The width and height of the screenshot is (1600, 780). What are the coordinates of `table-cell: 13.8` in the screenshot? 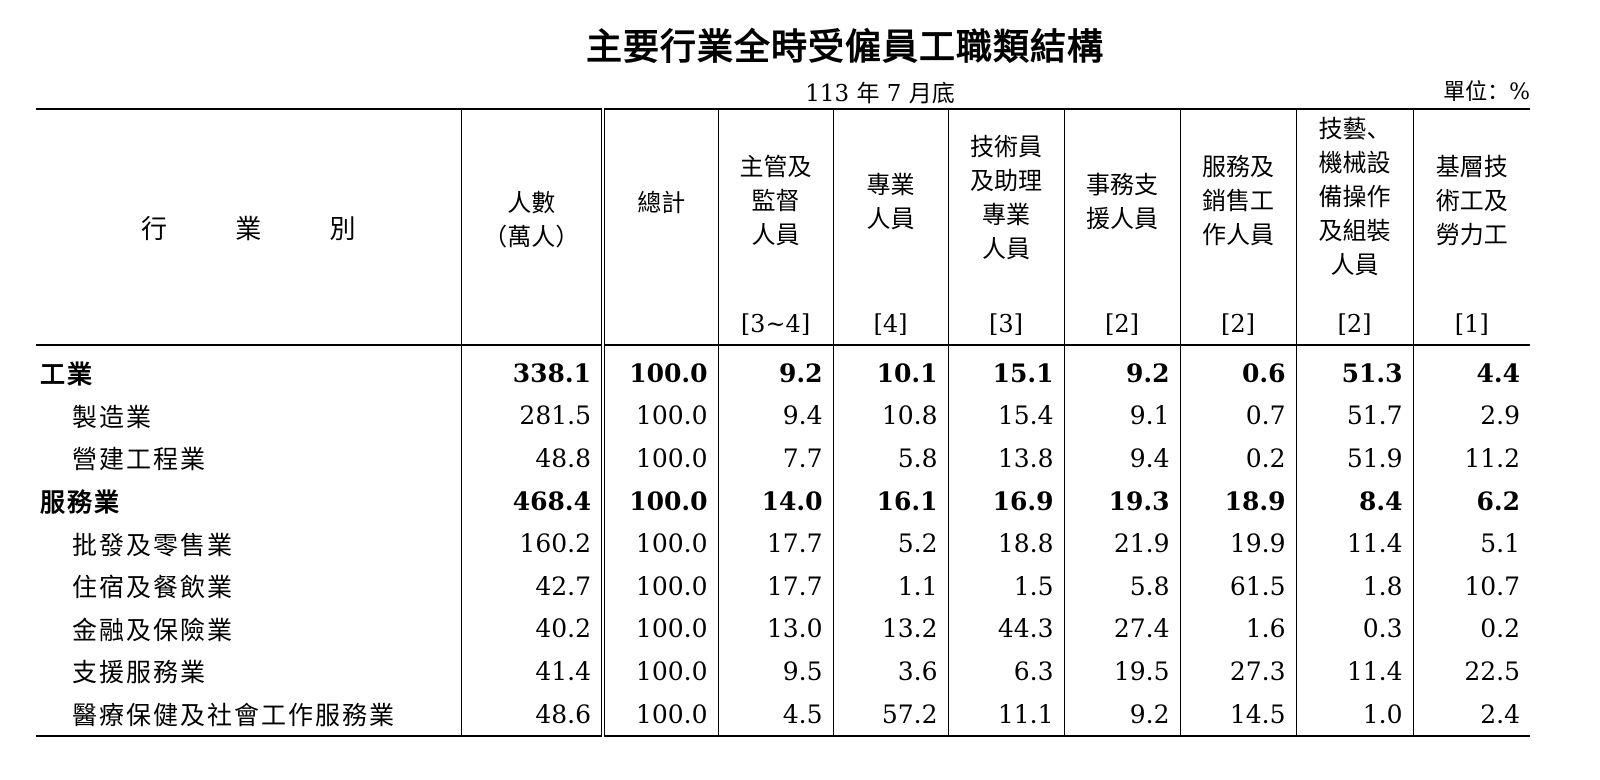 It's located at (1005, 458).